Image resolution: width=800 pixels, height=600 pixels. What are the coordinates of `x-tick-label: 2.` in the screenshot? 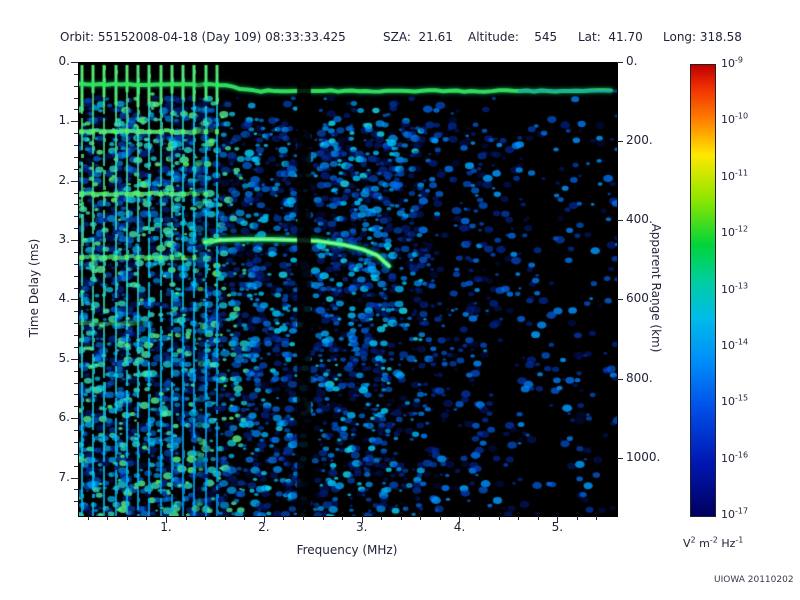 It's located at (264, 527).